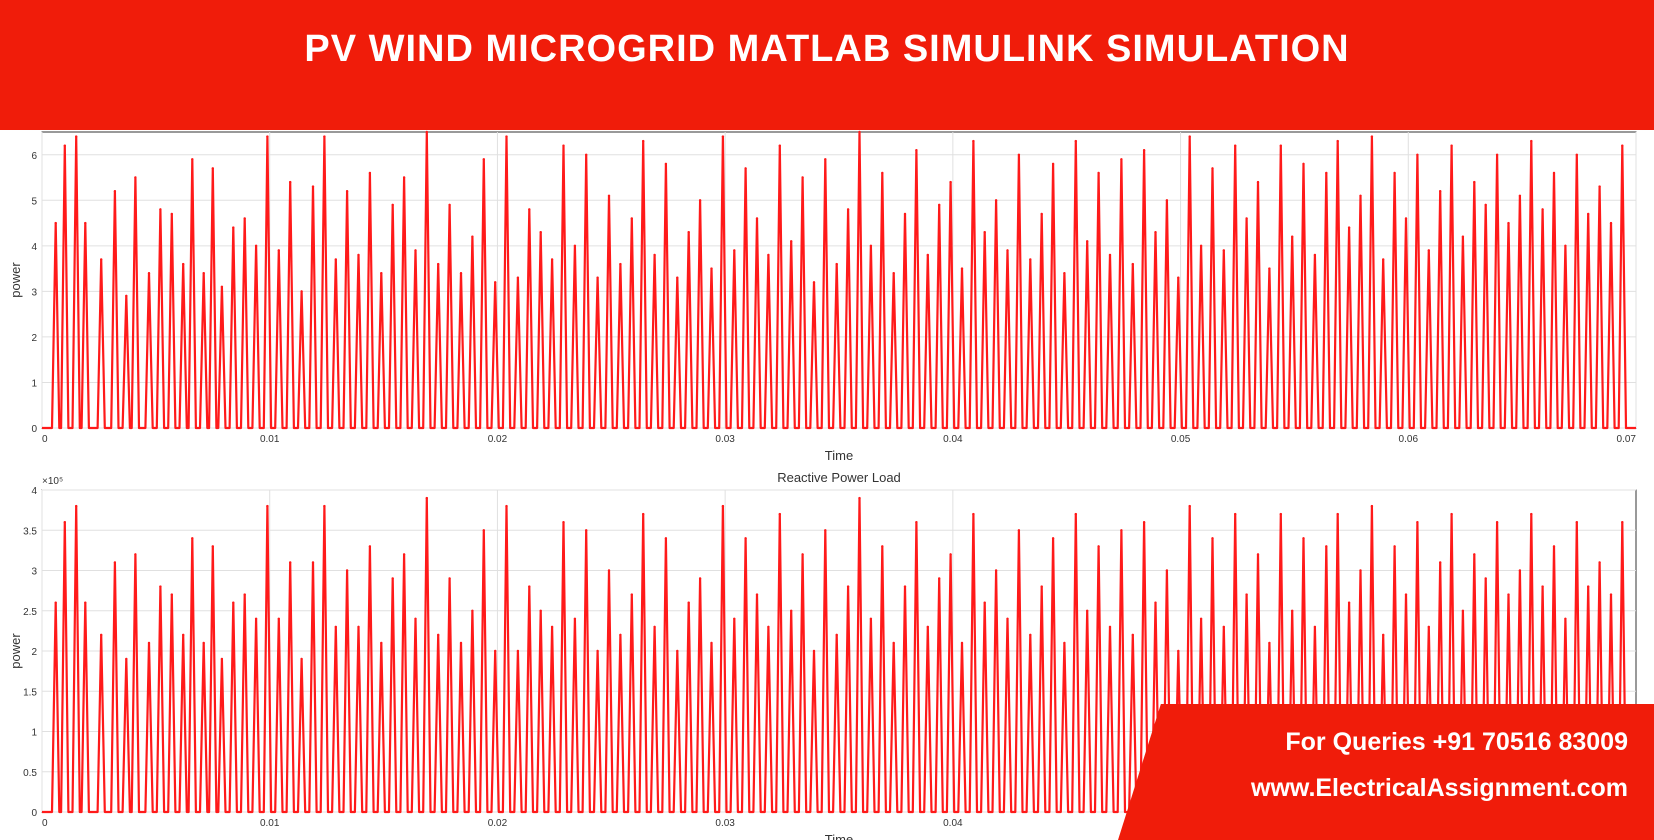 The image size is (1654, 840). Describe the element at coordinates (839, 477) in the screenshot. I see `chart-title: Reactive Power Load` at that location.